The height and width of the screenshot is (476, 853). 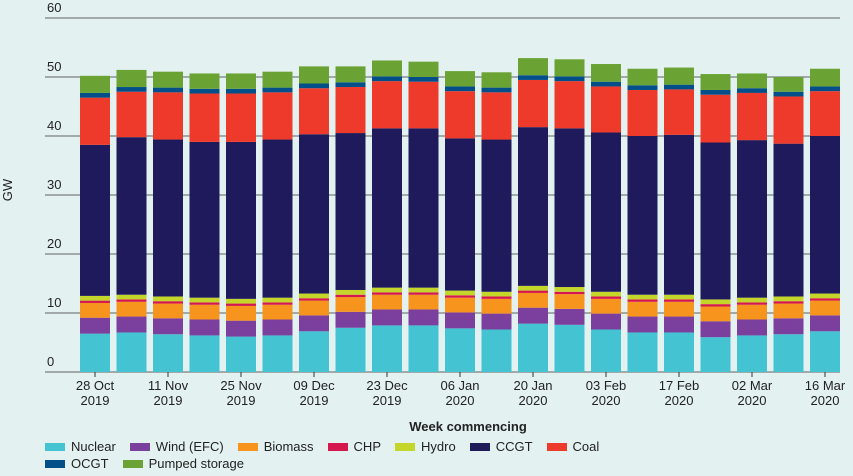 I want to click on legend-label: Coal, so click(x=586, y=446).